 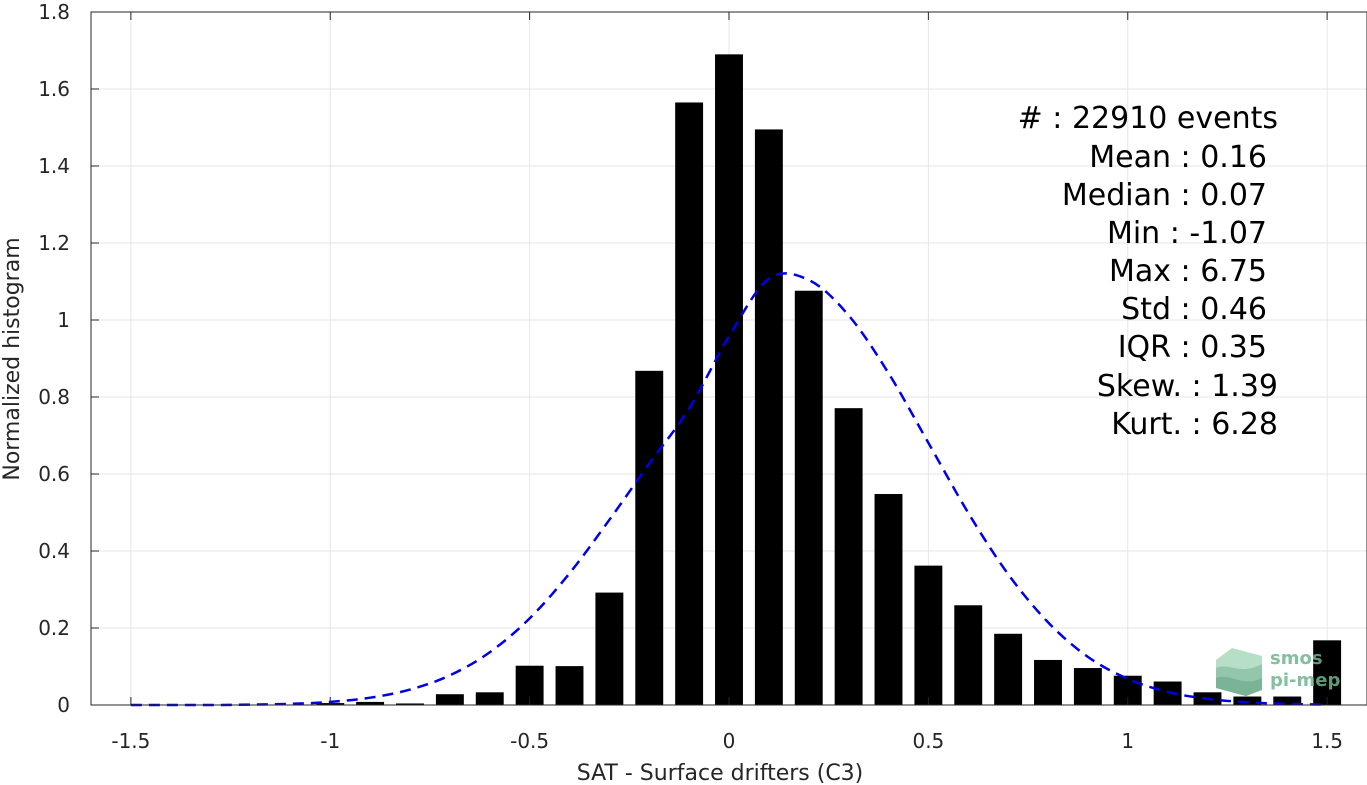 What do you see at coordinates (130, 741) in the screenshot?
I see `x-tick-label: -1.5` at bounding box center [130, 741].